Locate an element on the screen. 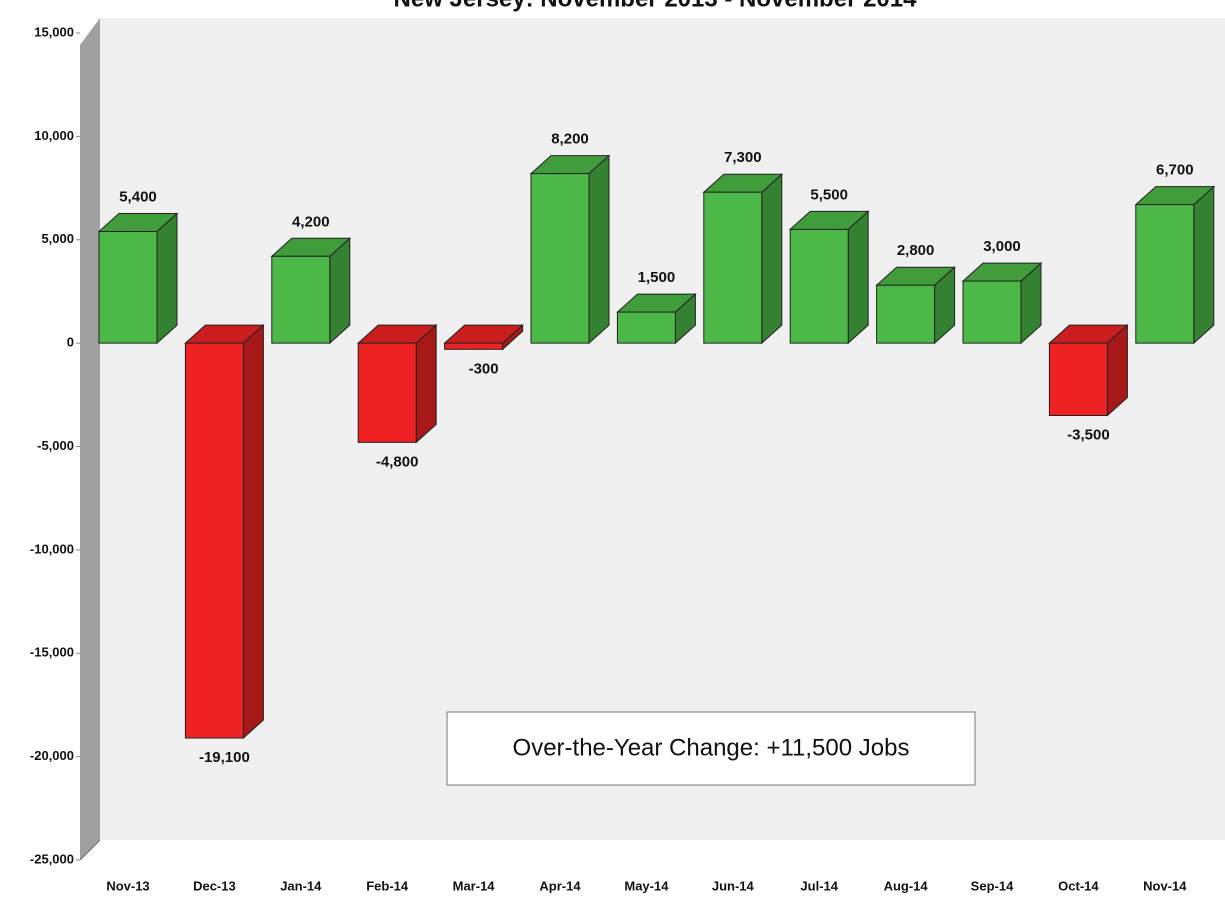  annotation-box is located at coordinates (711, 748).